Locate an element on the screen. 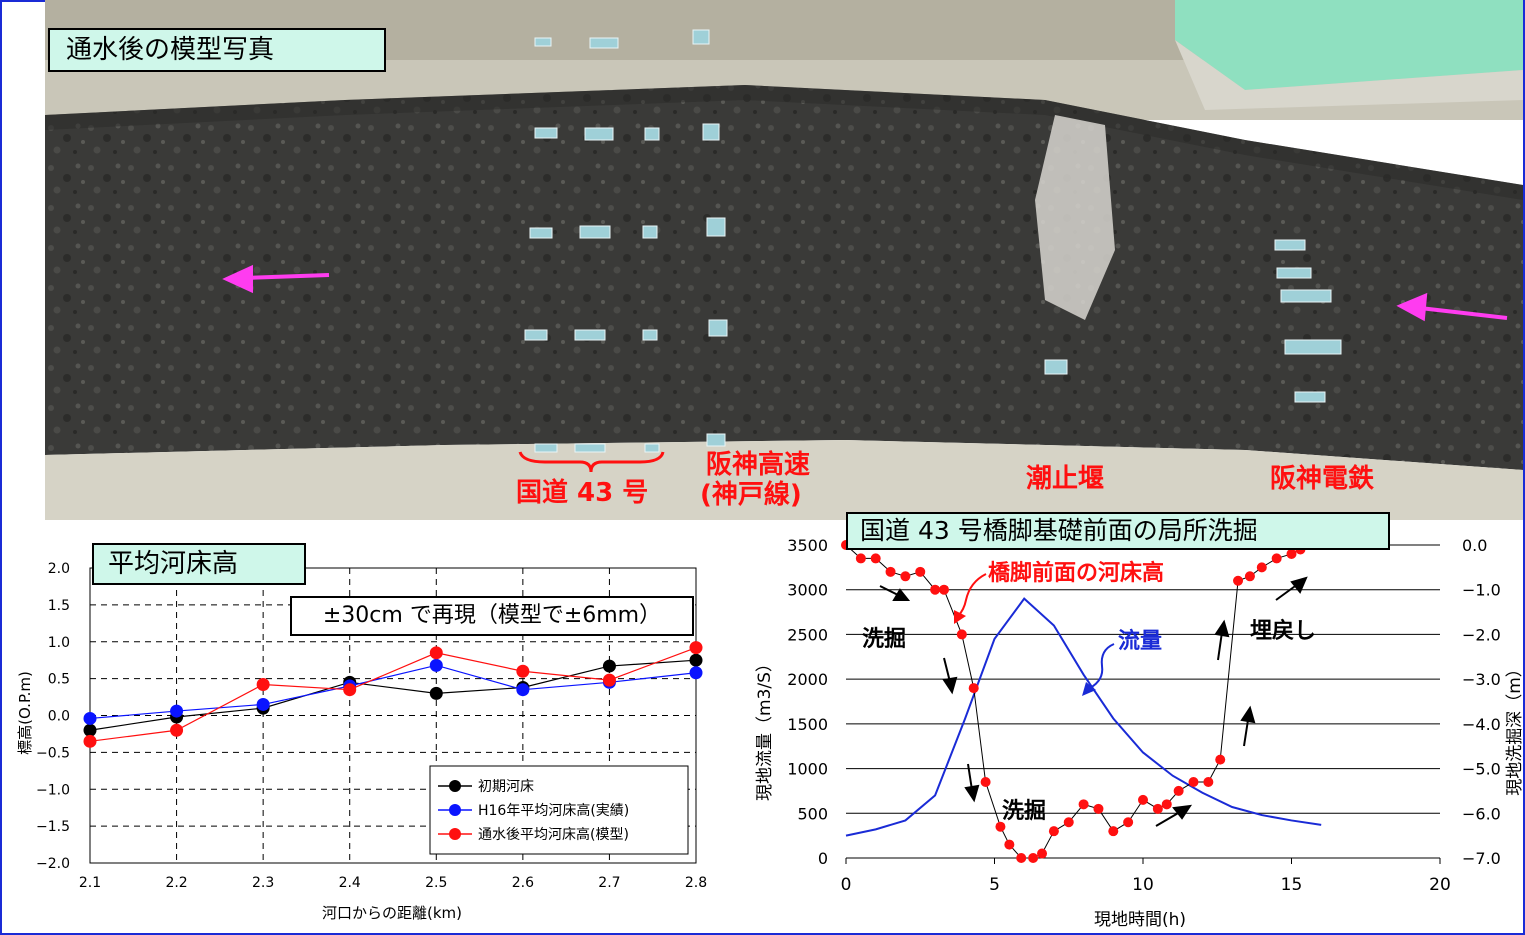  chart2-ylabel-right: 現地洗掘深（m） is located at coordinates (1515, 728).